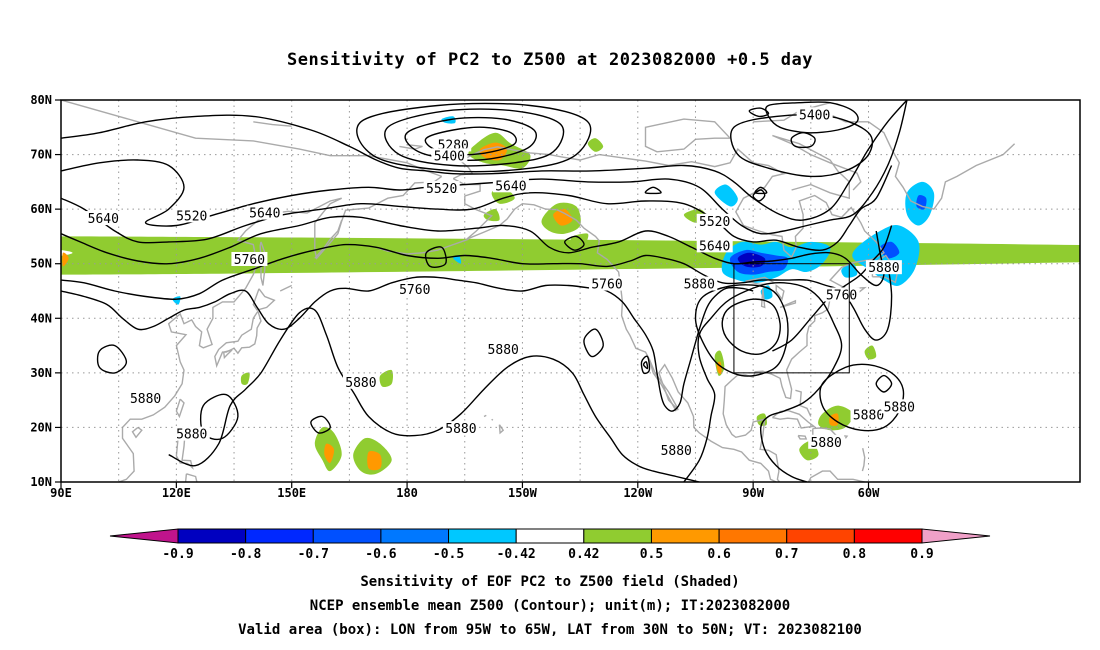  What do you see at coordinates (956, 536) in the screenshot?
I see `colorbar-high-extension` at bounding box center [956, 536].